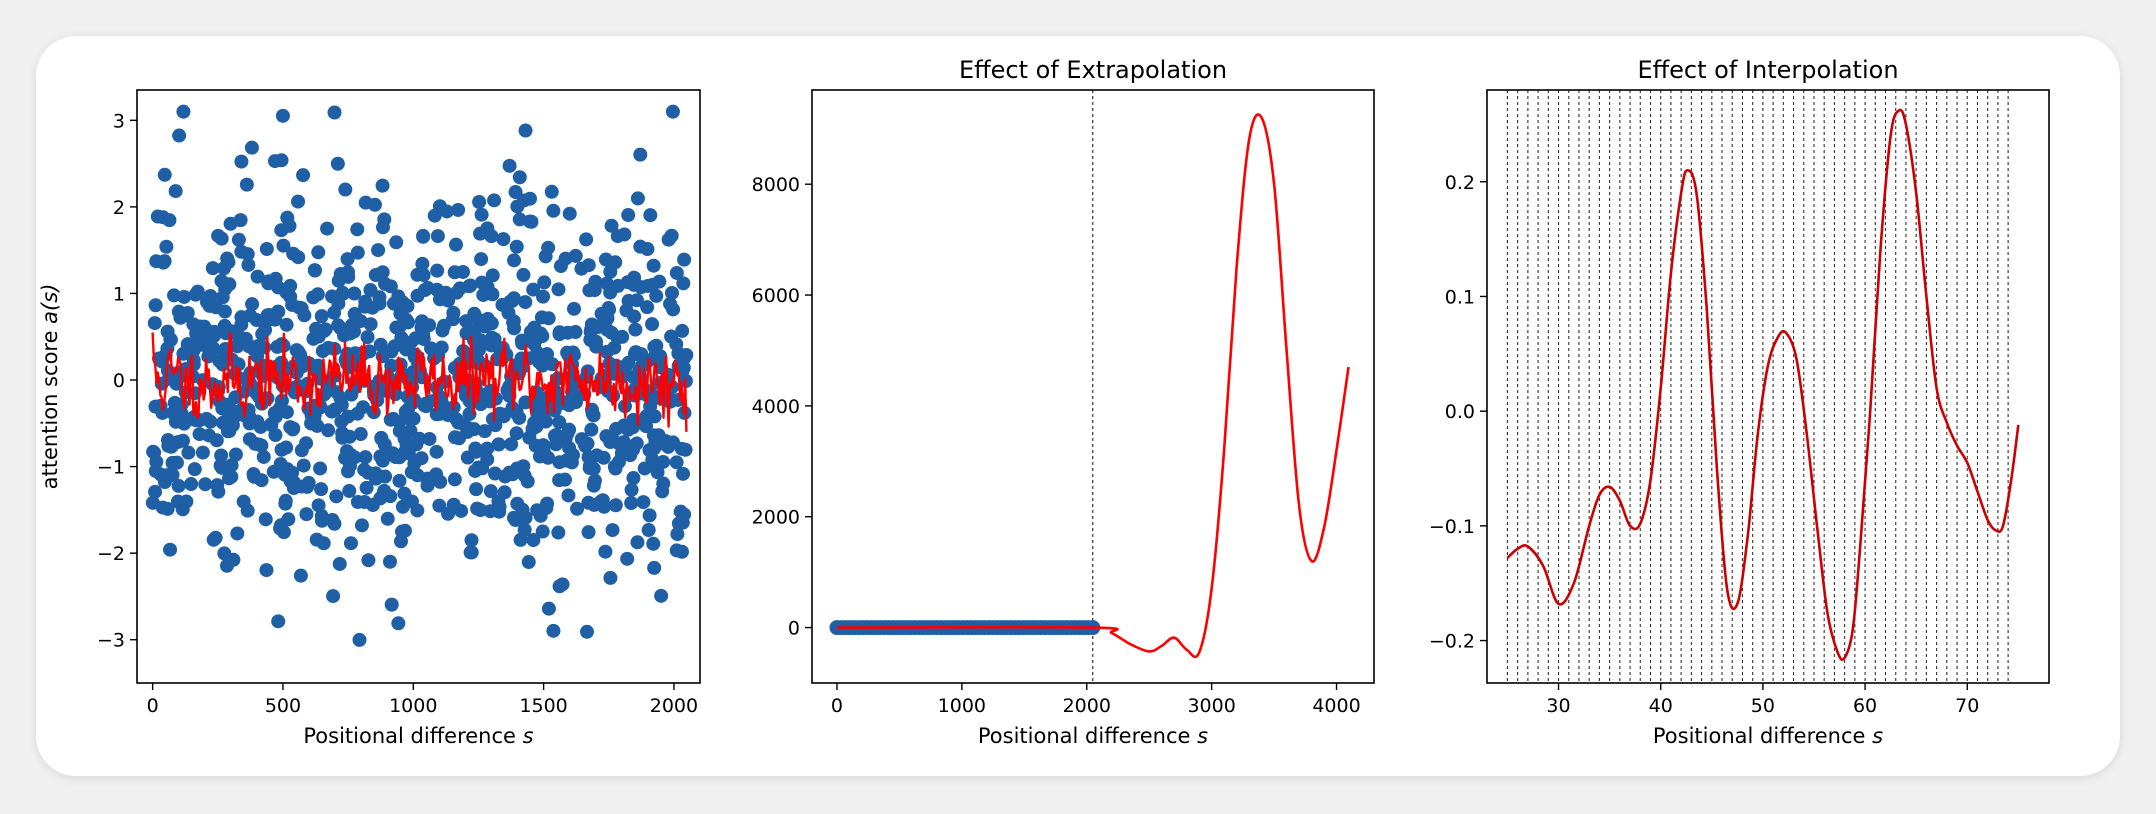  I want to click on x-tick-label: 2000, so click(1087, 706).